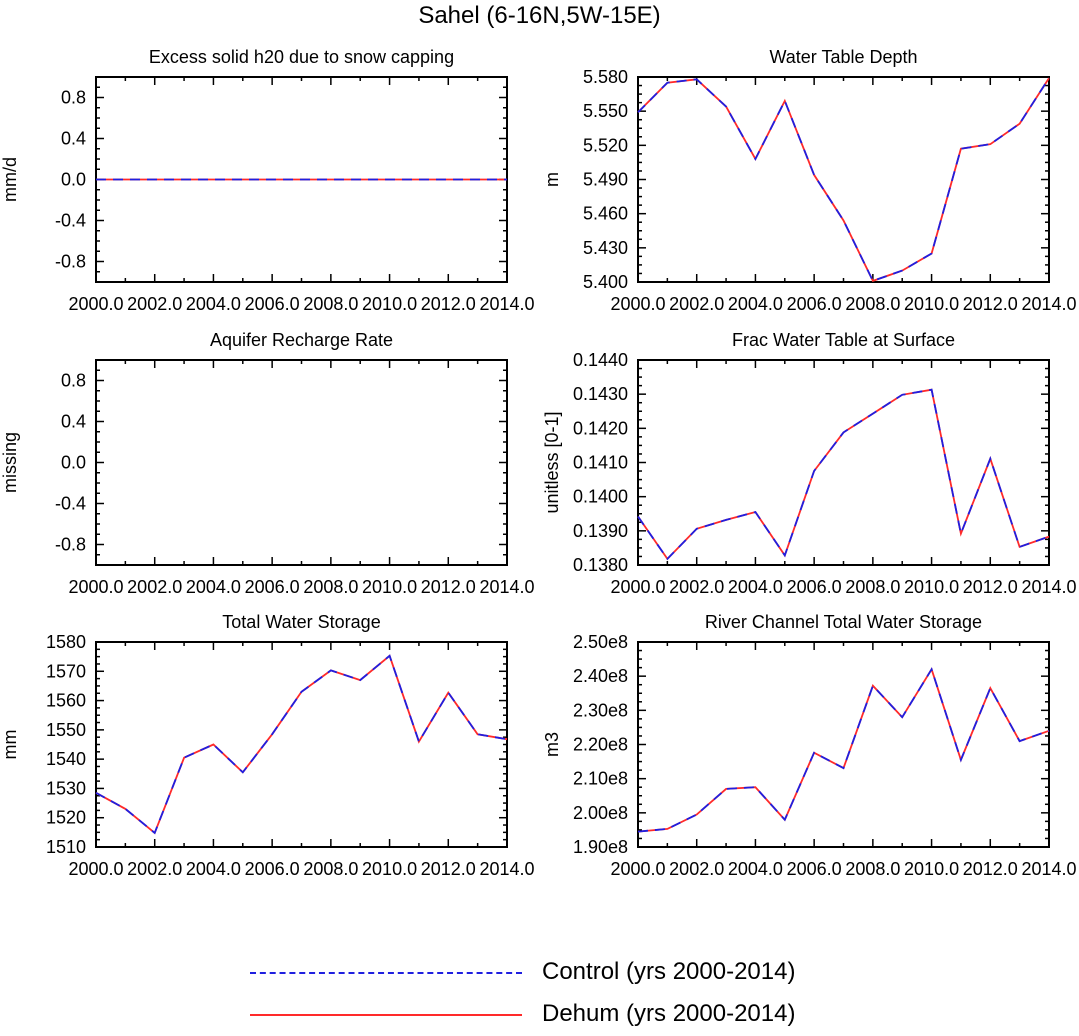 The width and height of the screenshot is (1079, 1036). What do you see at coordinates (600, 463) in the screenshot?
I see `y-tick-label: 0.1410` at bounding box center [600, 463].